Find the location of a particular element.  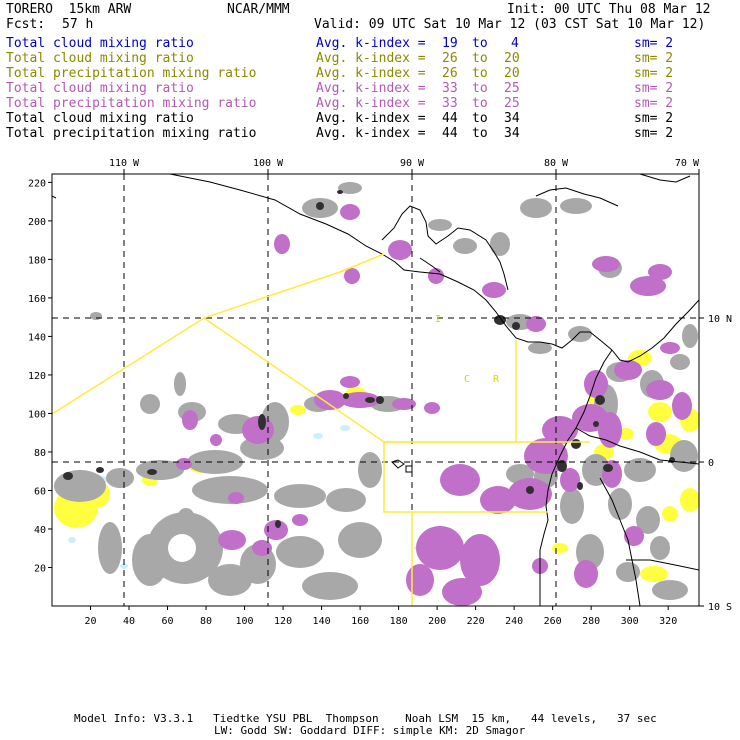

grid-x-label: 280 is located at coordinates (591, 621).